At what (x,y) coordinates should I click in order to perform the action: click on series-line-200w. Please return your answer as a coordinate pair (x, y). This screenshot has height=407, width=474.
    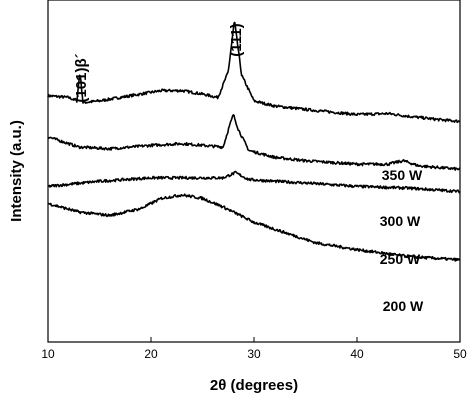
    Looking at the image, I should click on (254, 227).